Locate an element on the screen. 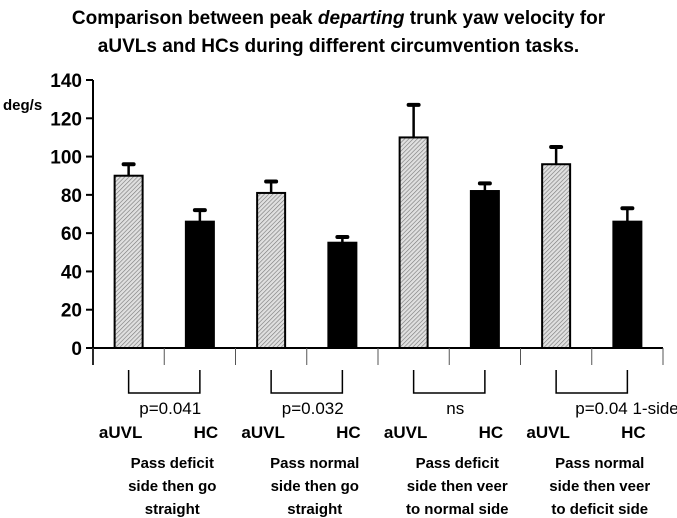 The height and width of the screenshot is (518, 677). y-tick-label: 40 is located at coordinates (71, 272).